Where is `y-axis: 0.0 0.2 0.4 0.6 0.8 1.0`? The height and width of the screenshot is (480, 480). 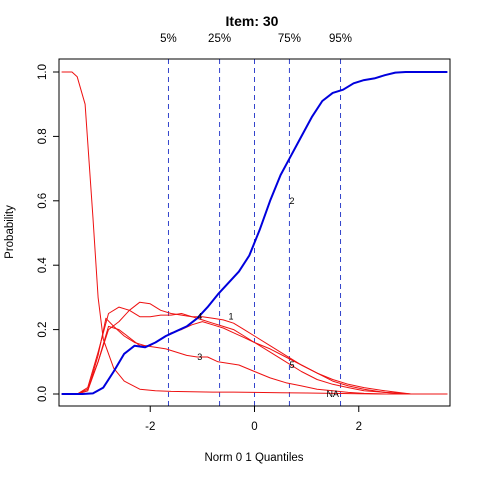
y-axis: 0.0 0.2 0.4 0.6 0.8 1.0 is located at coordinates (48, 233).